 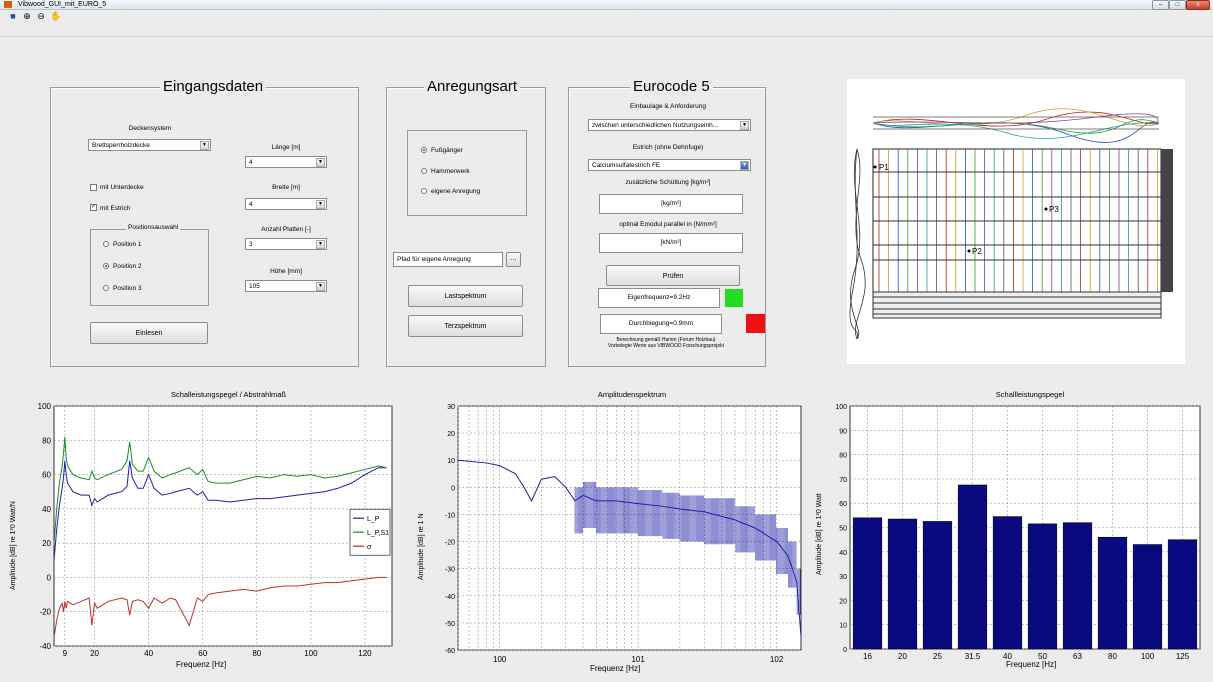 I want to click on window-title: Vibwood_GUI_mit_EURO_5, so click(x=62, y=4).